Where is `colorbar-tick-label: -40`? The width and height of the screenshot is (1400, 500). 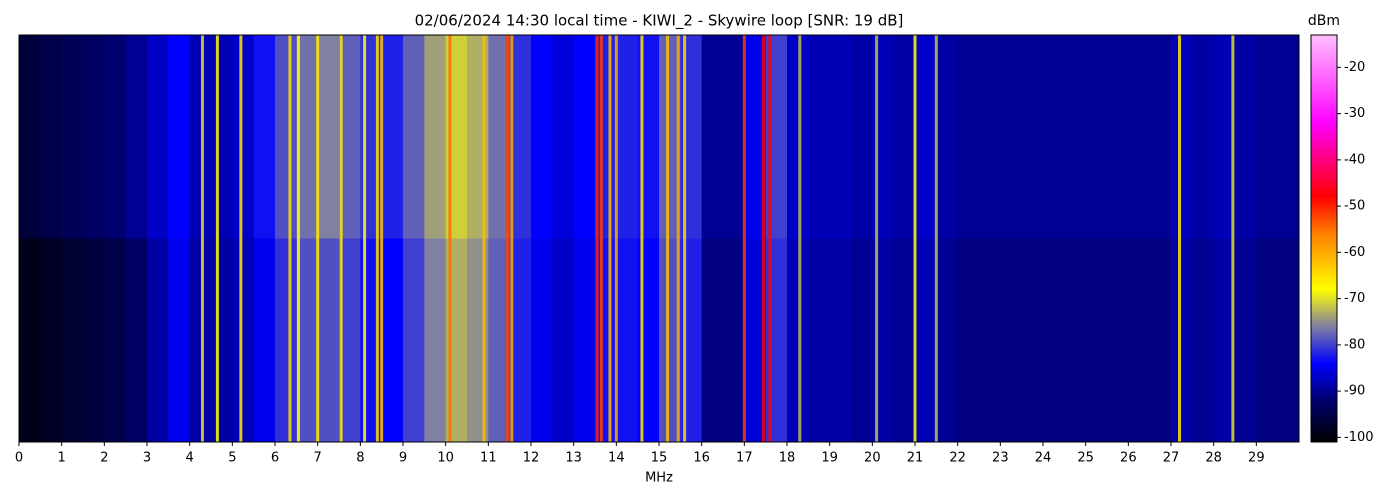 colorbar-tick-label: -40 is located at coordinates (1354, 159).